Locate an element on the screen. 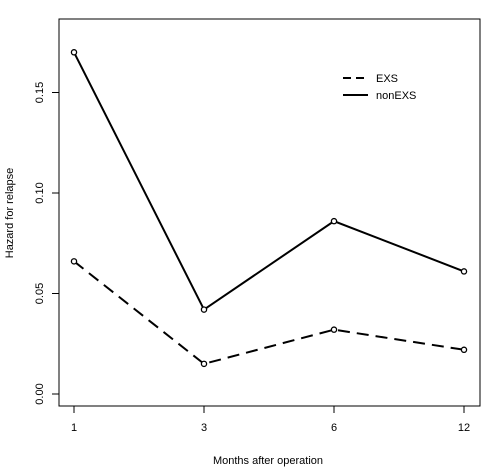  x-tick-label: 6 is located at coordinates (334, 428).